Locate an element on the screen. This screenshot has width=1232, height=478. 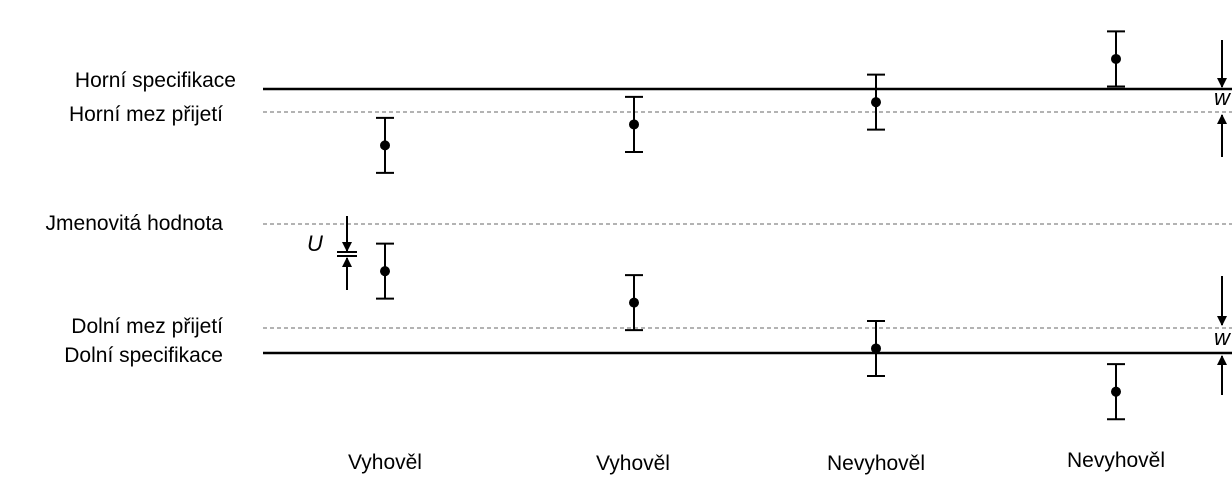
upper-guard-band-dimension: w is located at coordinates (1223, 98).